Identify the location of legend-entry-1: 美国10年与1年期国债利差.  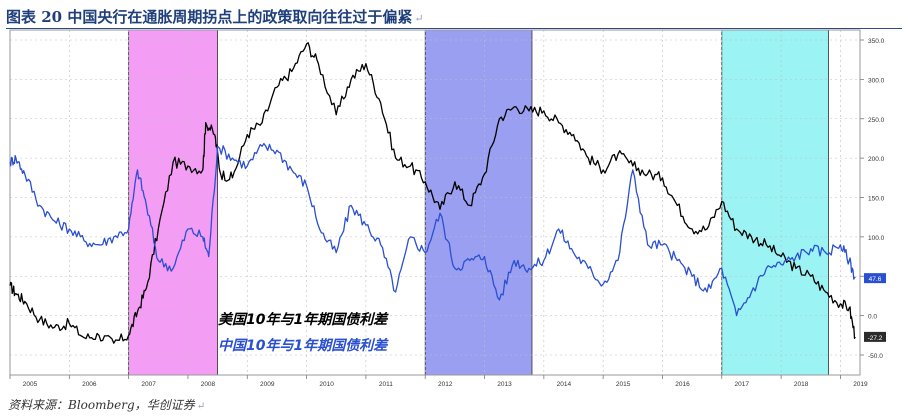
(303, 319).